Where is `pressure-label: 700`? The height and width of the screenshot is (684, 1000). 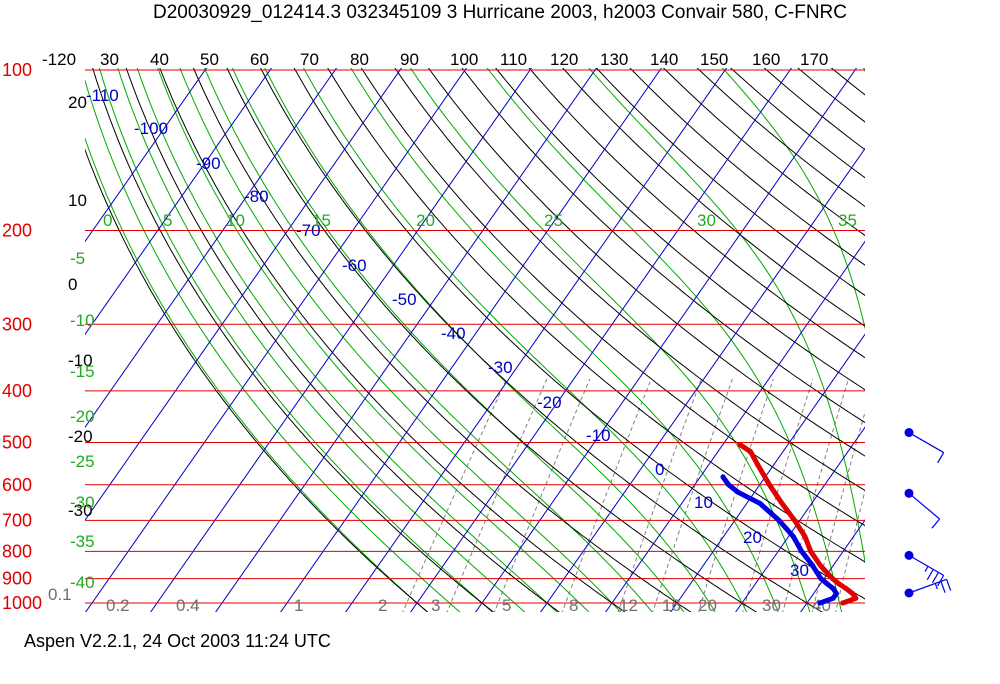 pressure-label: 700 is located at coordinates (17, 520).